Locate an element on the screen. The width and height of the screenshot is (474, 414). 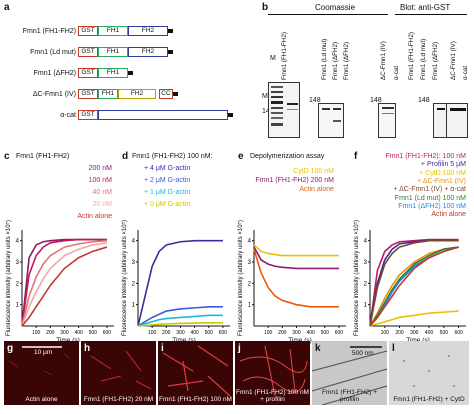
y-tick-label: 1 is located at coordinates (366, 306).